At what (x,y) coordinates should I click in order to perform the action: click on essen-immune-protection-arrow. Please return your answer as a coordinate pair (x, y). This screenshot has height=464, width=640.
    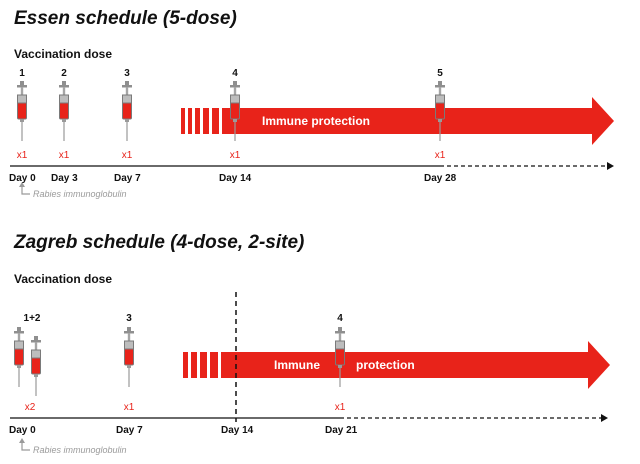
    Looking at the image, I should click on (397, 121).